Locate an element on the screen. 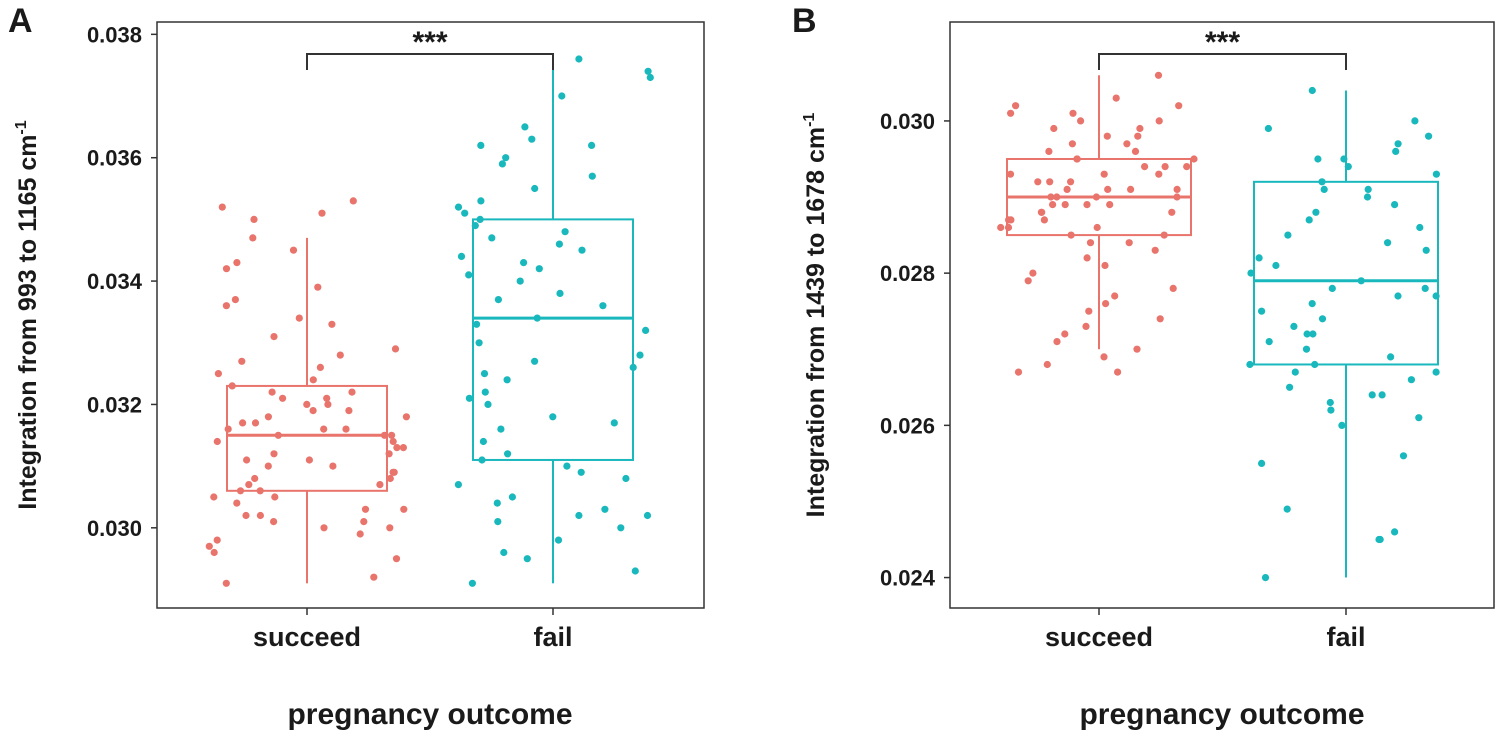  box-iqr is located at coordinates (307, 438).